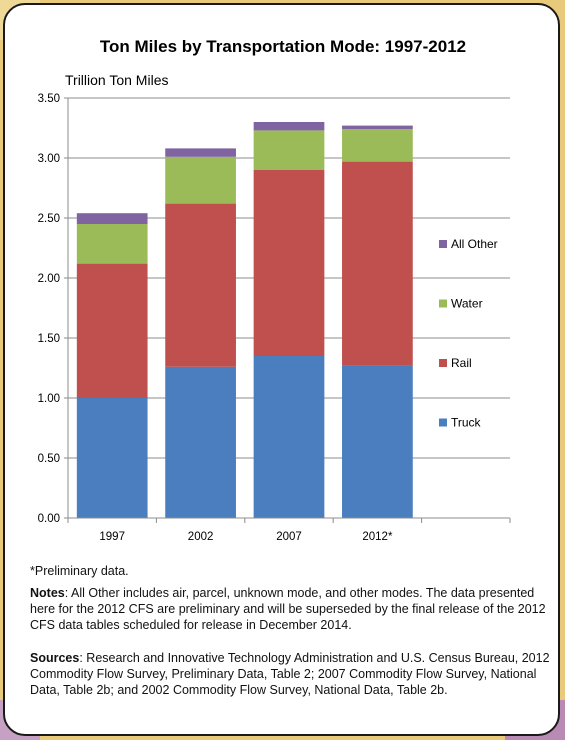 The width and height of the screenshot is (565, 740). Describe the element at coordinates (49, 279) in the screenshot. I see `y-tick-label: 2.00` at that location.